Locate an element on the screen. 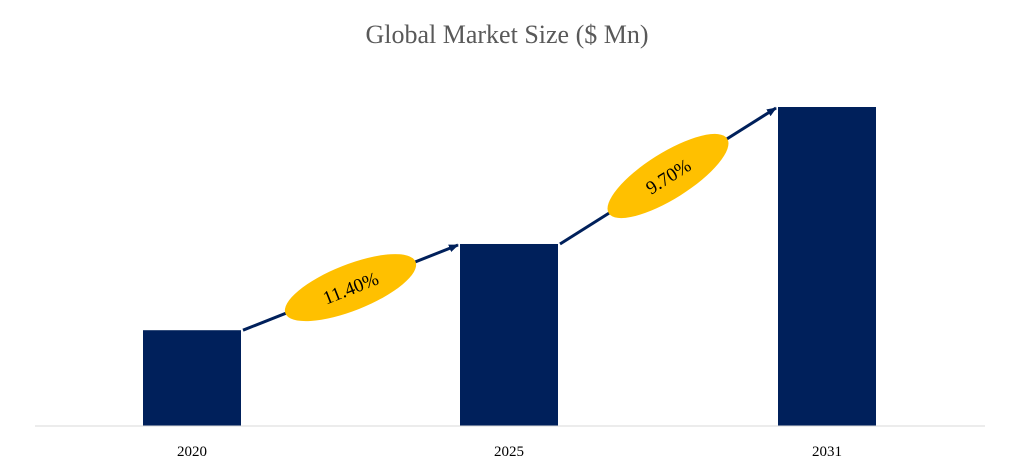  cagr-bubble-1: 11.40% is located at coordinates (350, 288).